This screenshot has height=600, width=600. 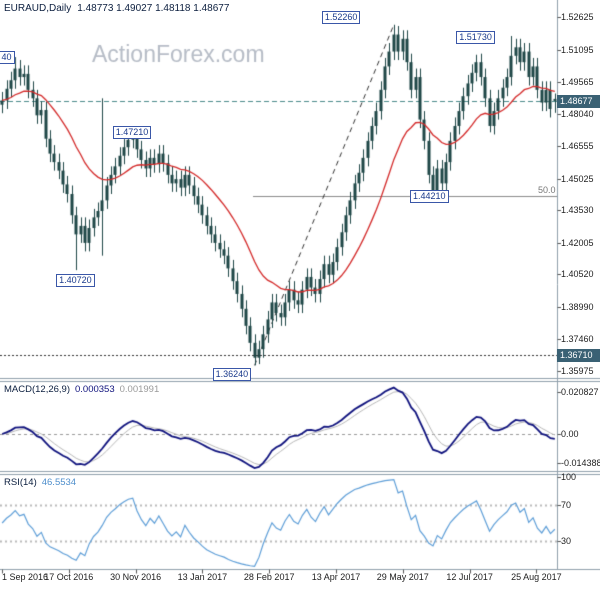 What do you see at coordinates (38, 8) in the screenshot?
I see `symbol-timeframe: EURAUD,Daily` at bounding box center [38, 8].